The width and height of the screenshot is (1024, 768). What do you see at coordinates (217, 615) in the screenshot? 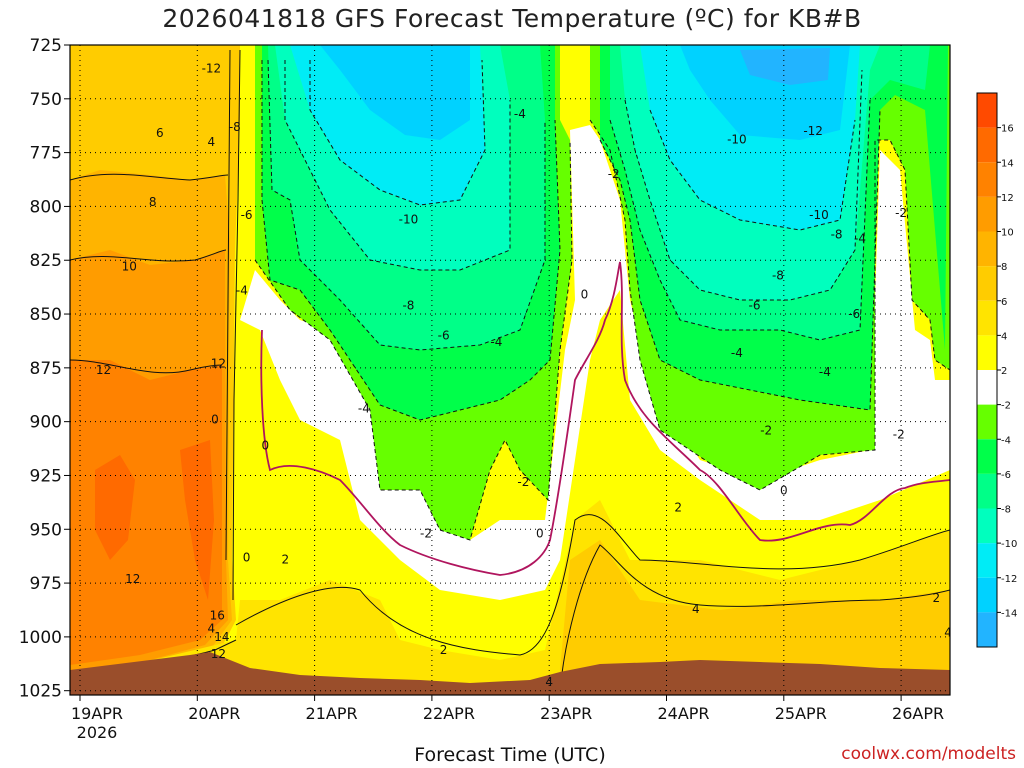
I see `contour-label-text: 16` at bounding box center [217, 615].